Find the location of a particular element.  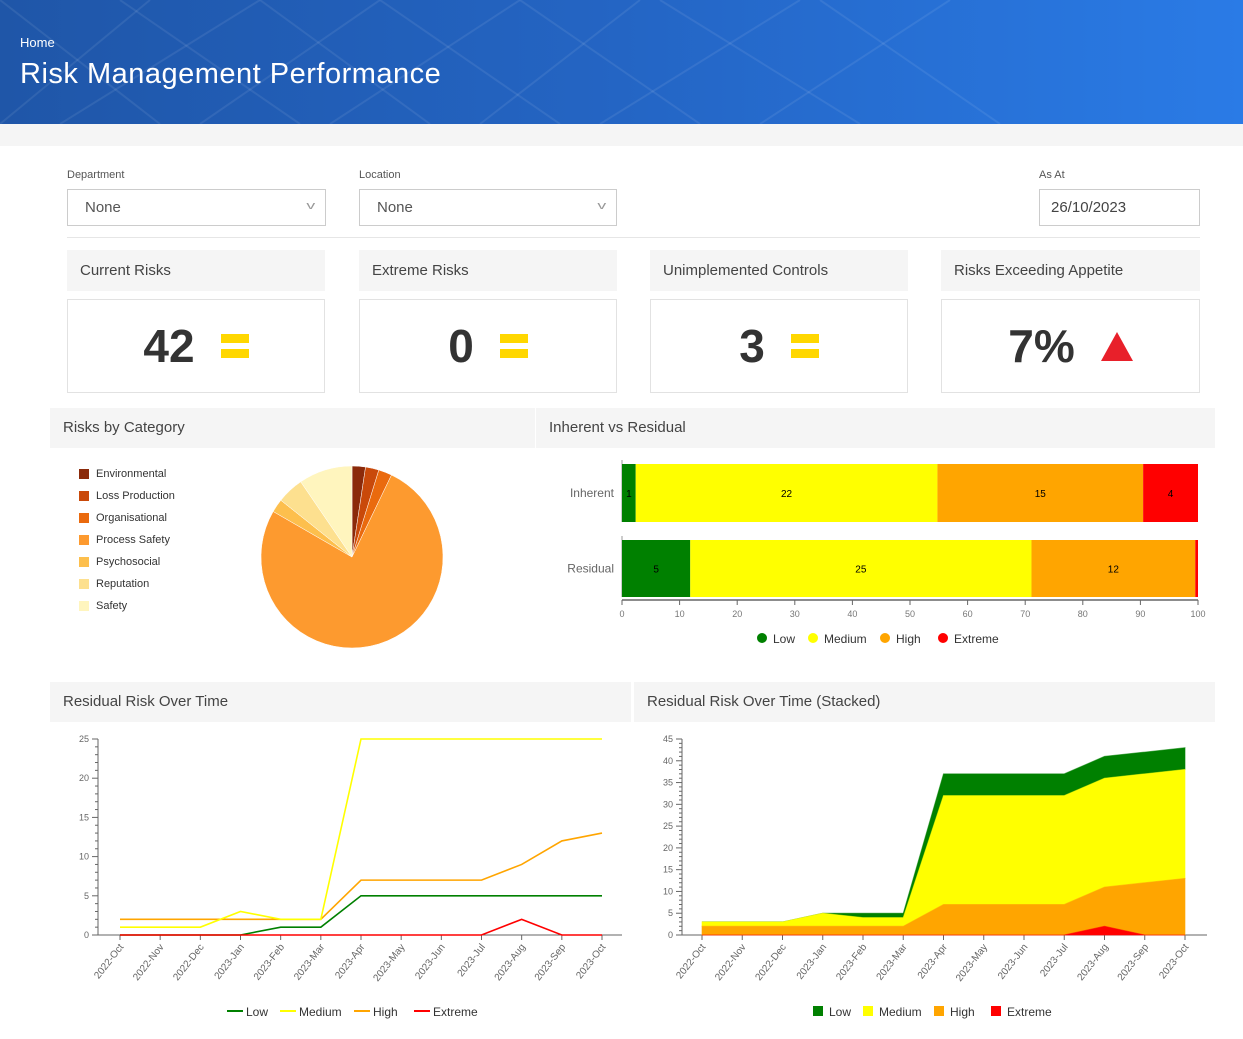

x-tick-label: 2022-Dec is located at coordinates (188, 962).